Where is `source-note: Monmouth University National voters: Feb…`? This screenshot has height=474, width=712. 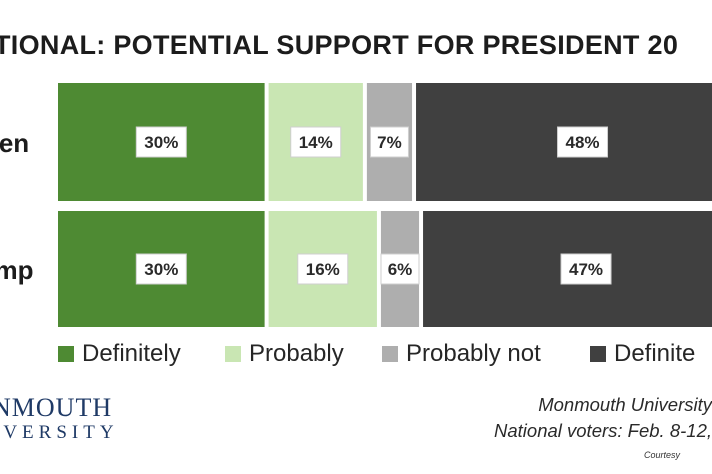 source-note: Monmouth University National voters: Feb… is located at coordinates (603, 418).